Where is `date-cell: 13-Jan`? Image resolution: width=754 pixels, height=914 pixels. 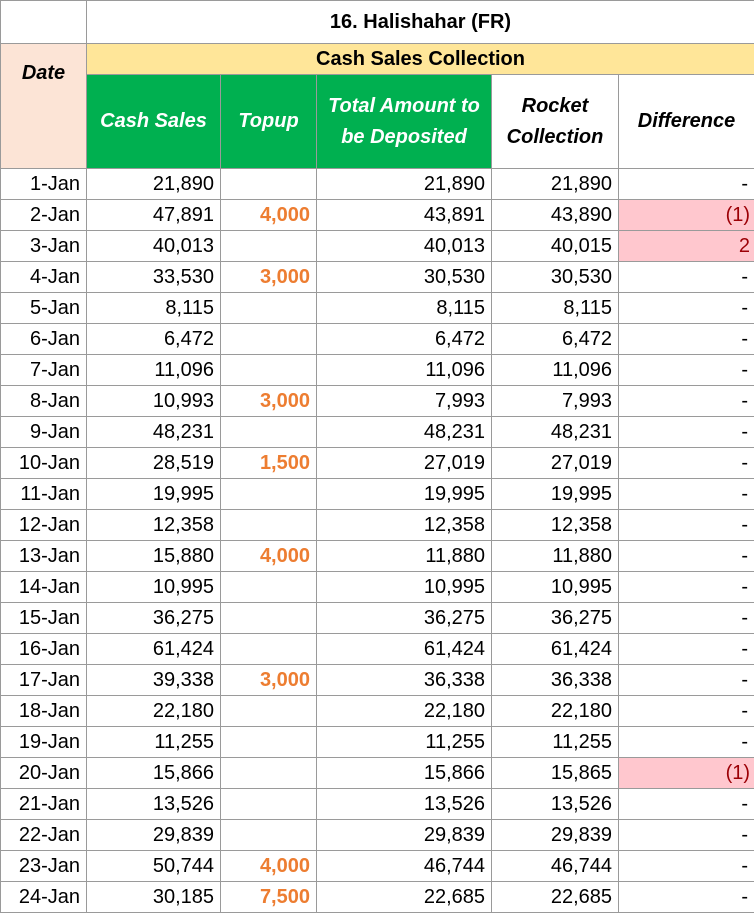 date-cell: 13-Jan is located at coordinates (43, 556).